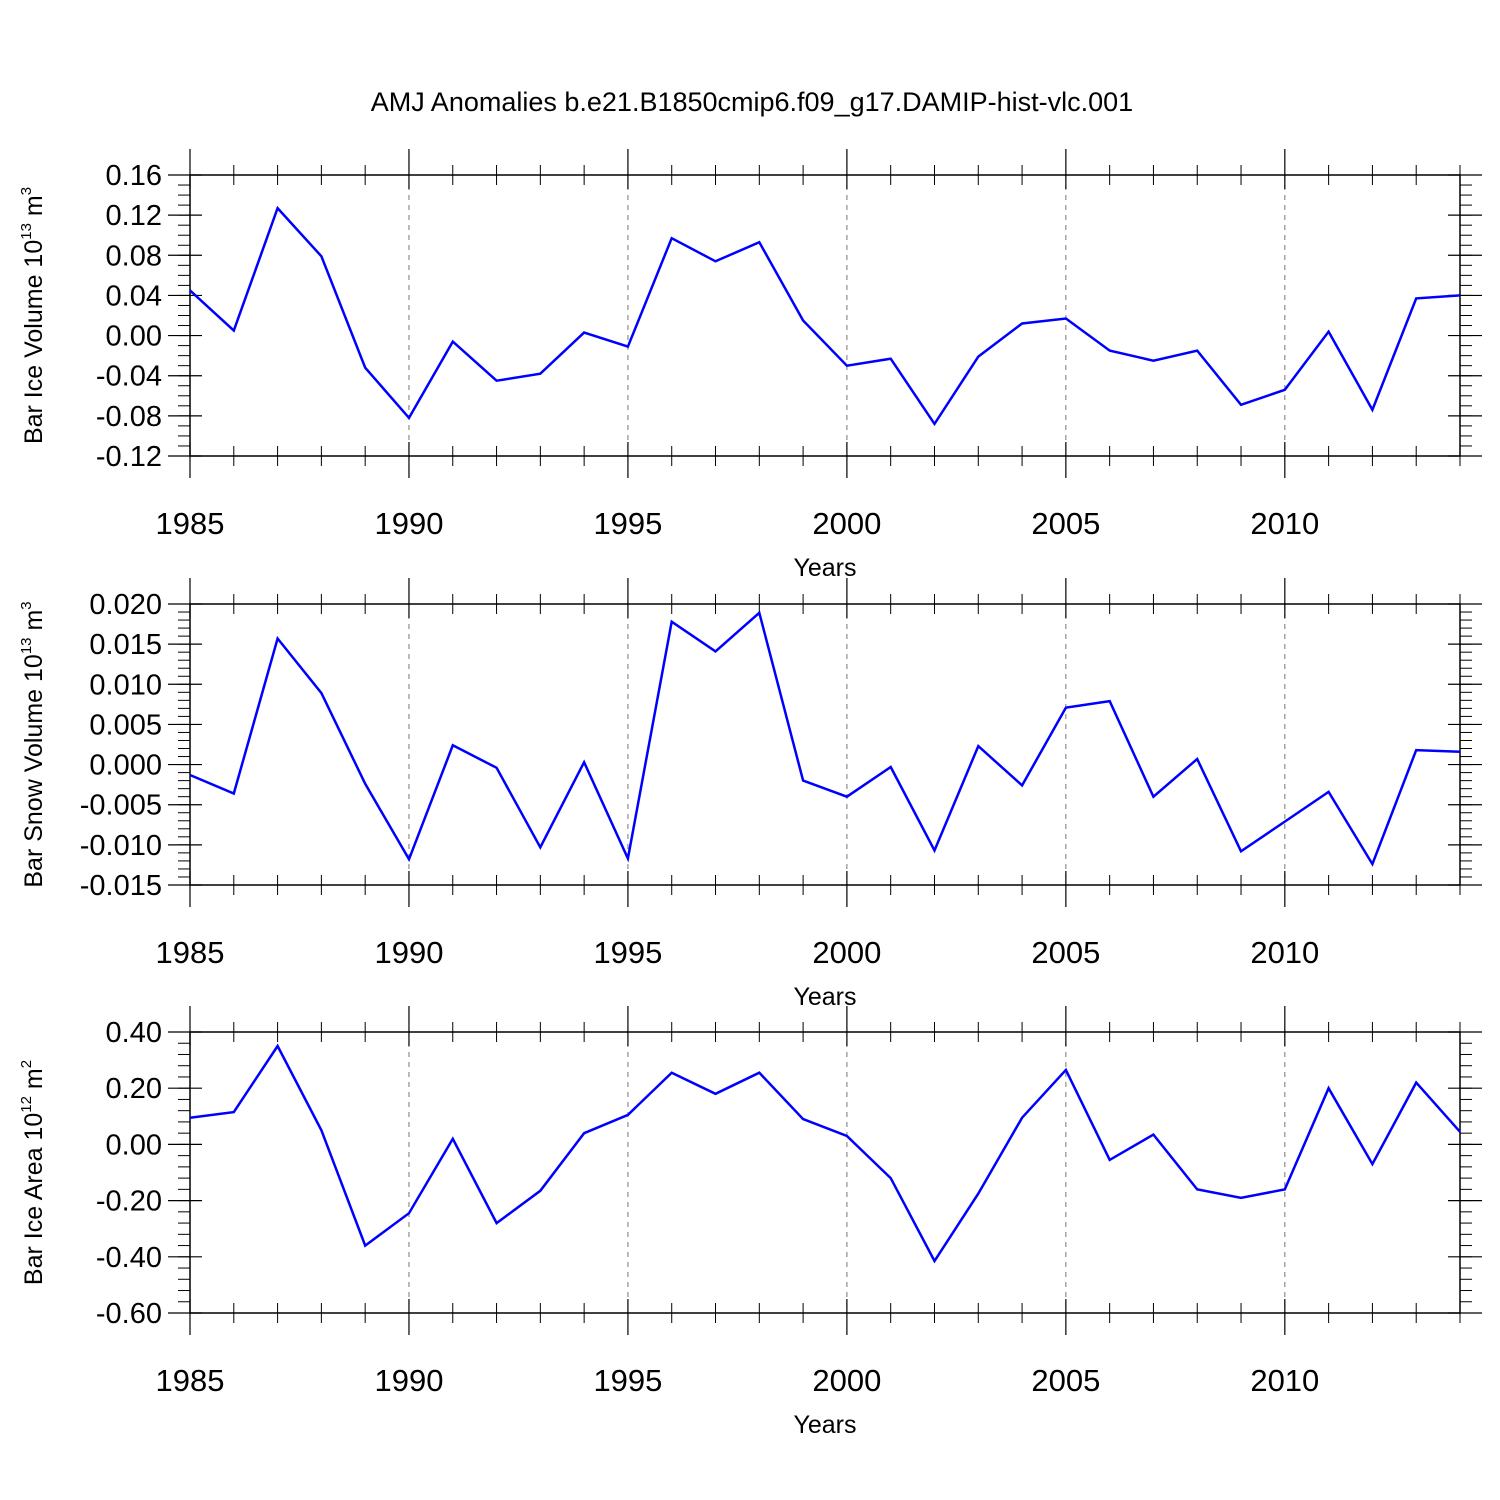 This screenshot has height=1500, width=1500. Describe the element at coordinates (129, 1314) in the screenshot. I see `y-tick-label: -0.60` at that location.